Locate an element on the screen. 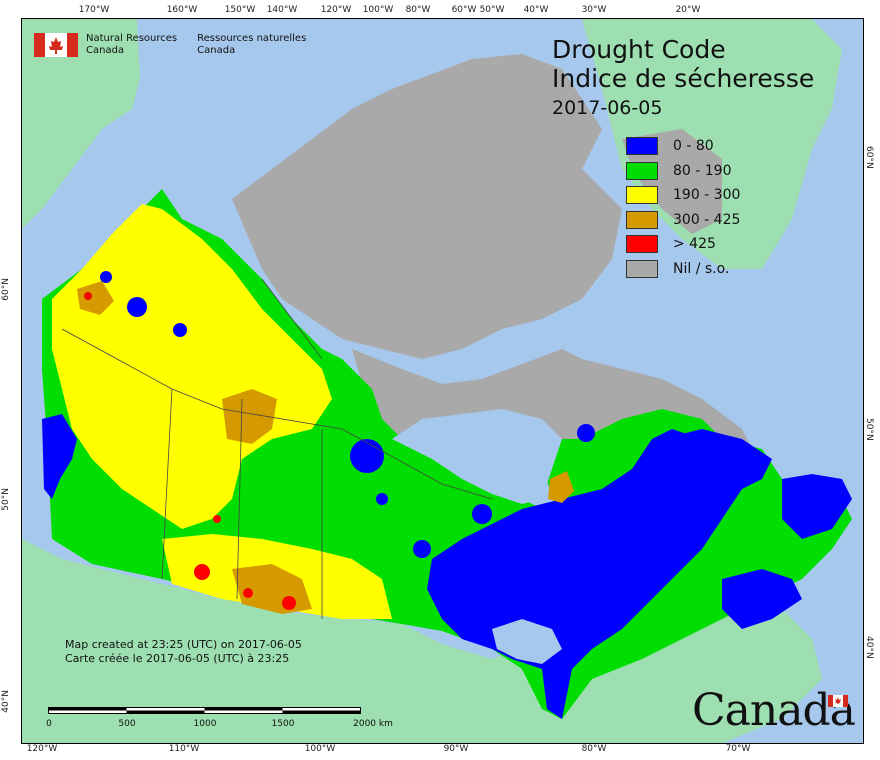 This screenshot has width=880, height=760. scale-label-2000: 2000 km is located at coordinates (373, 724).